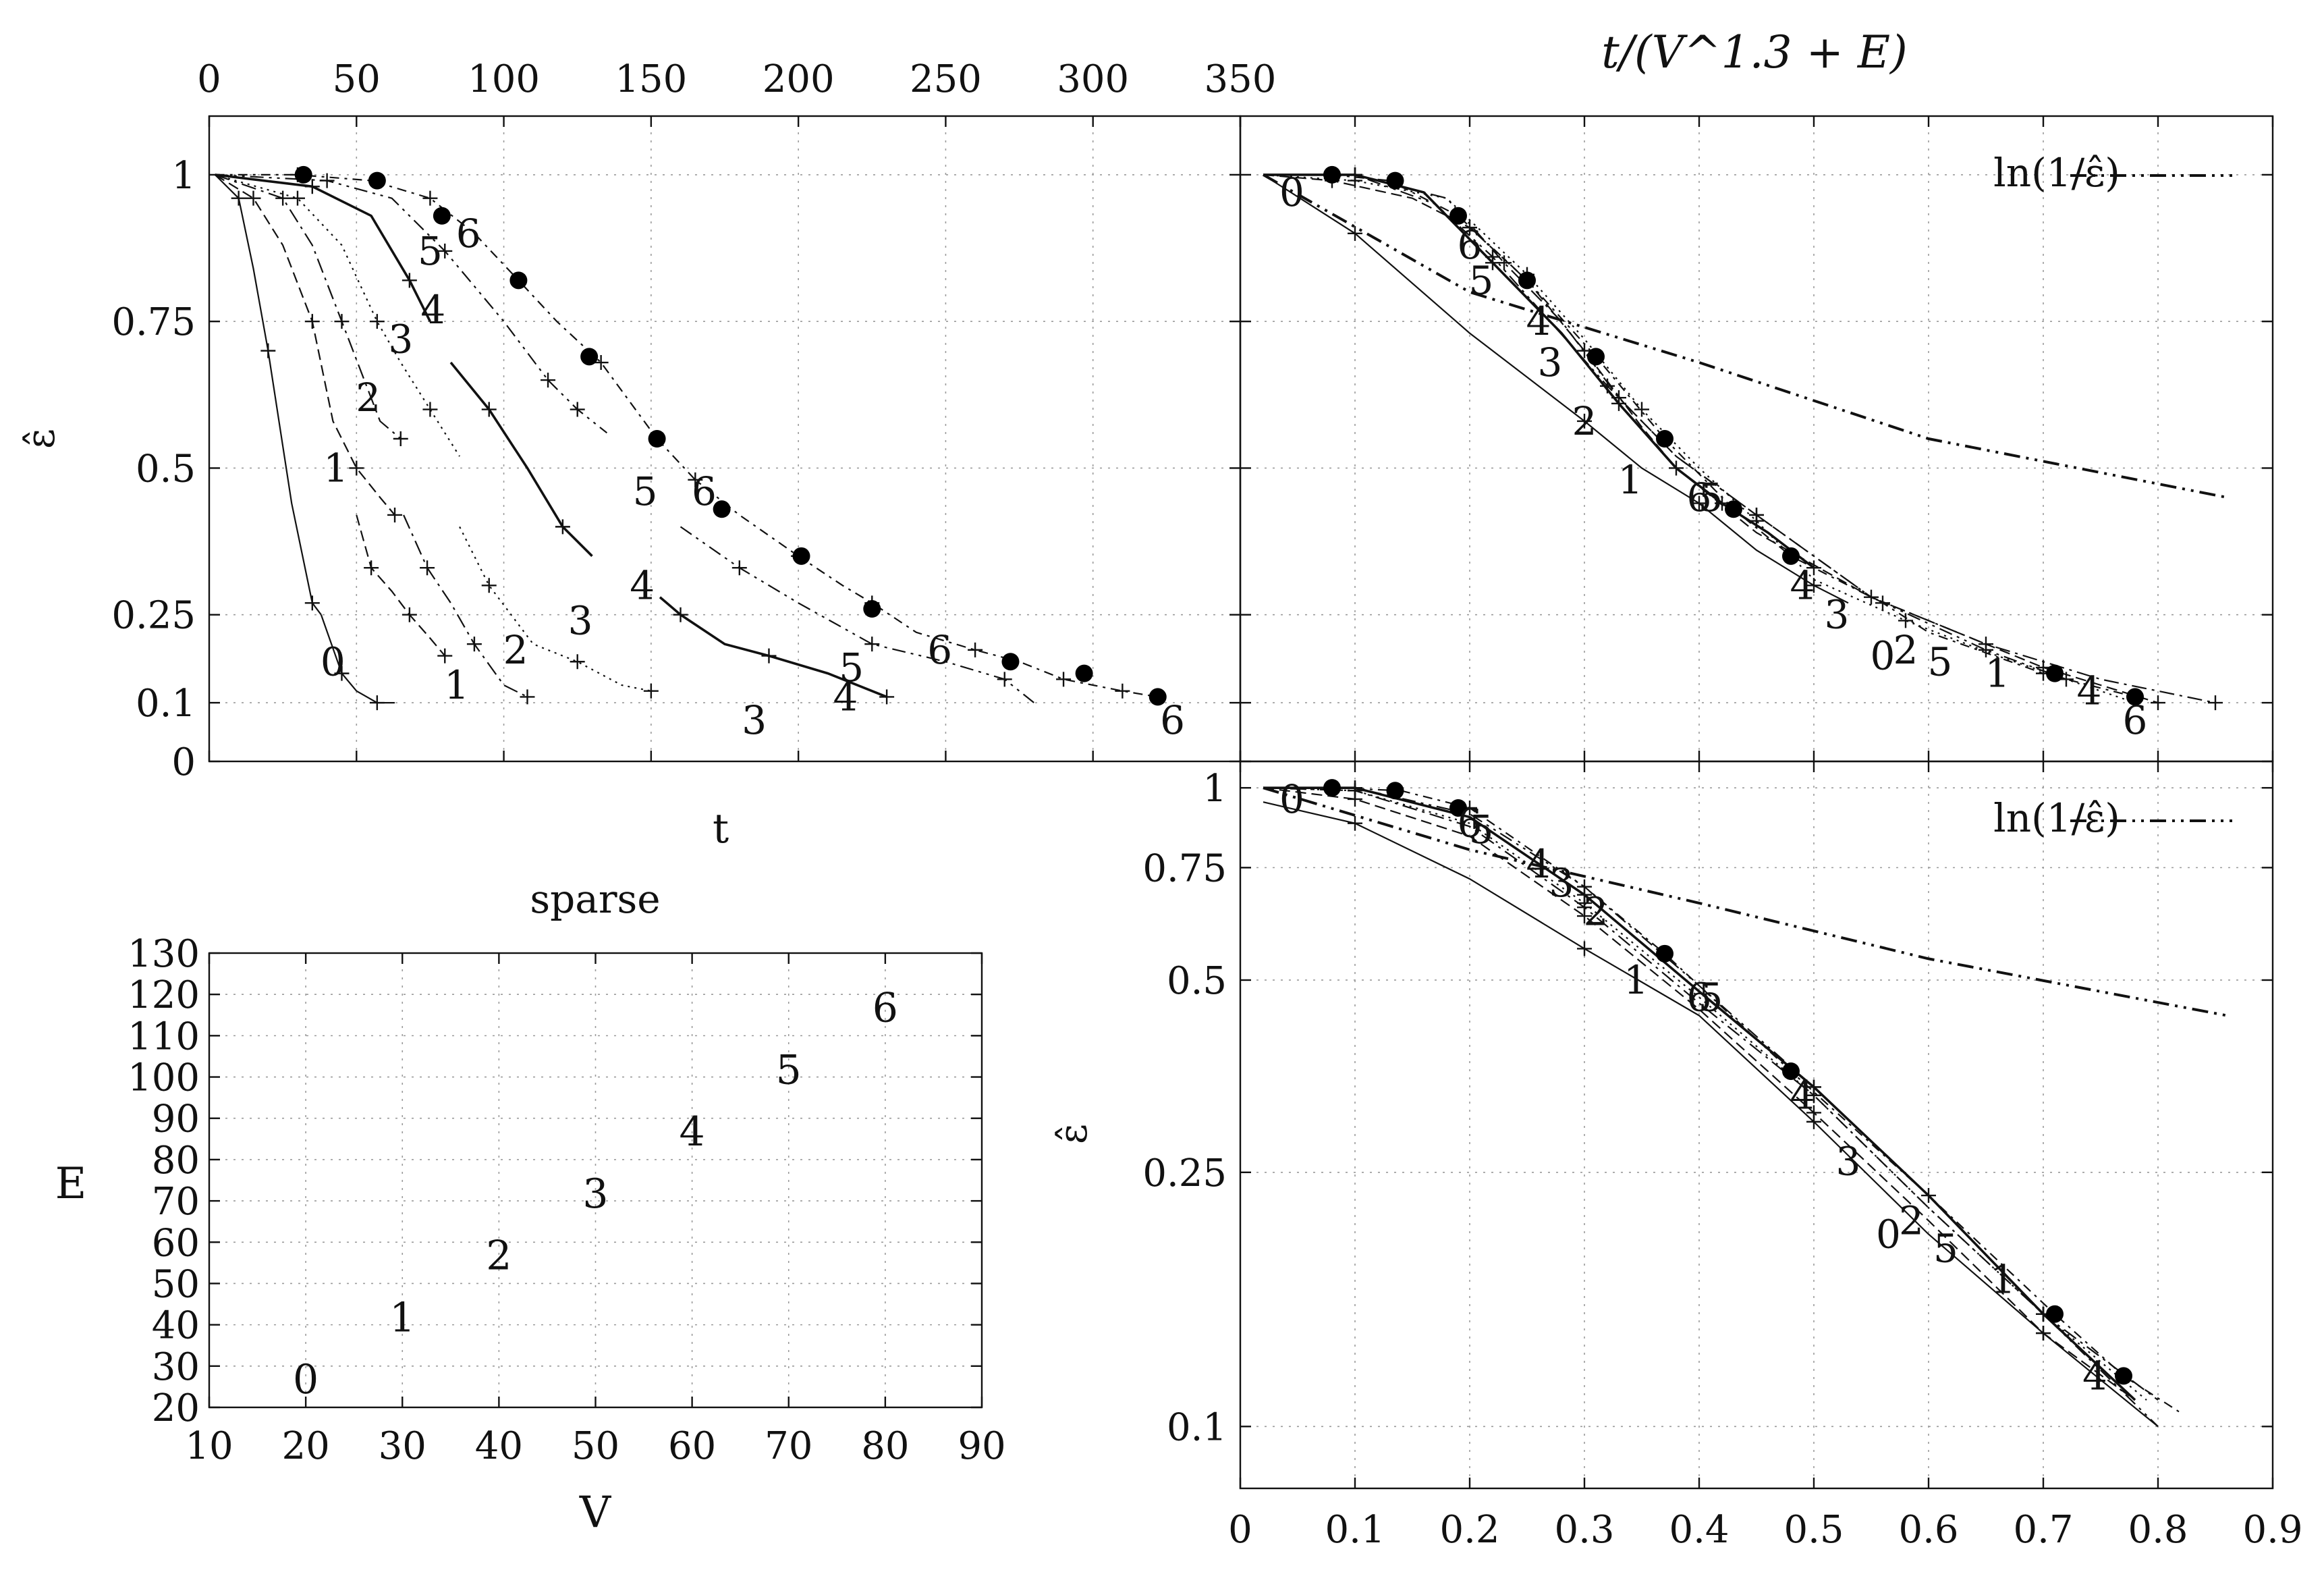 This screenshot has width=2324, height=1593. What do you see at coordinates (1197, 981) in the screenshot?
I see `y-tick-label: 0.5` at bounding box center [1197, 981].